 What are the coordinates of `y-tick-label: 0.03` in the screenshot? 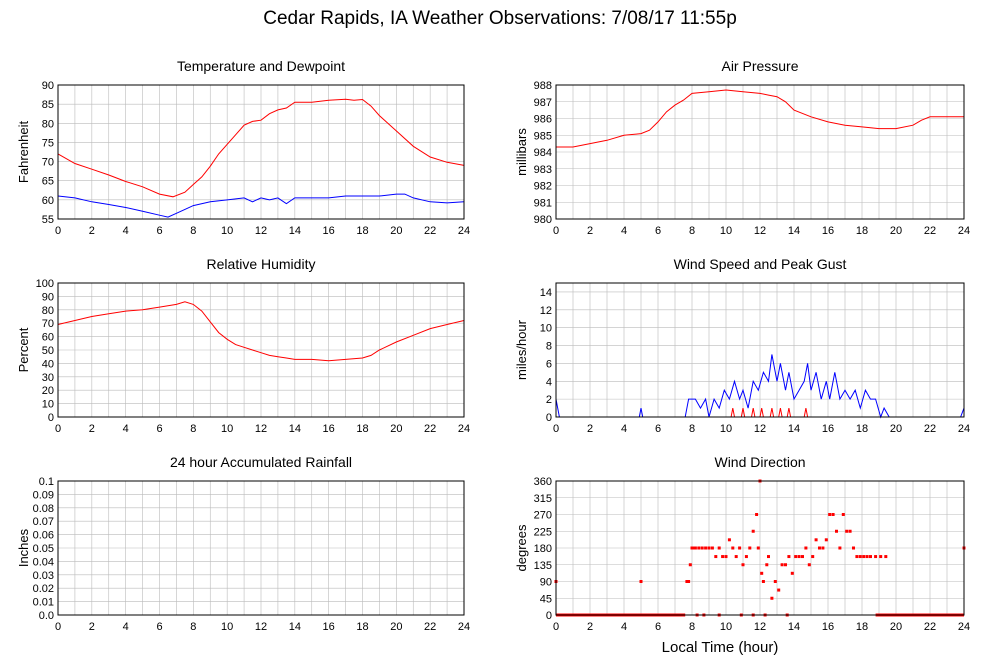 It's located at (43, 576).